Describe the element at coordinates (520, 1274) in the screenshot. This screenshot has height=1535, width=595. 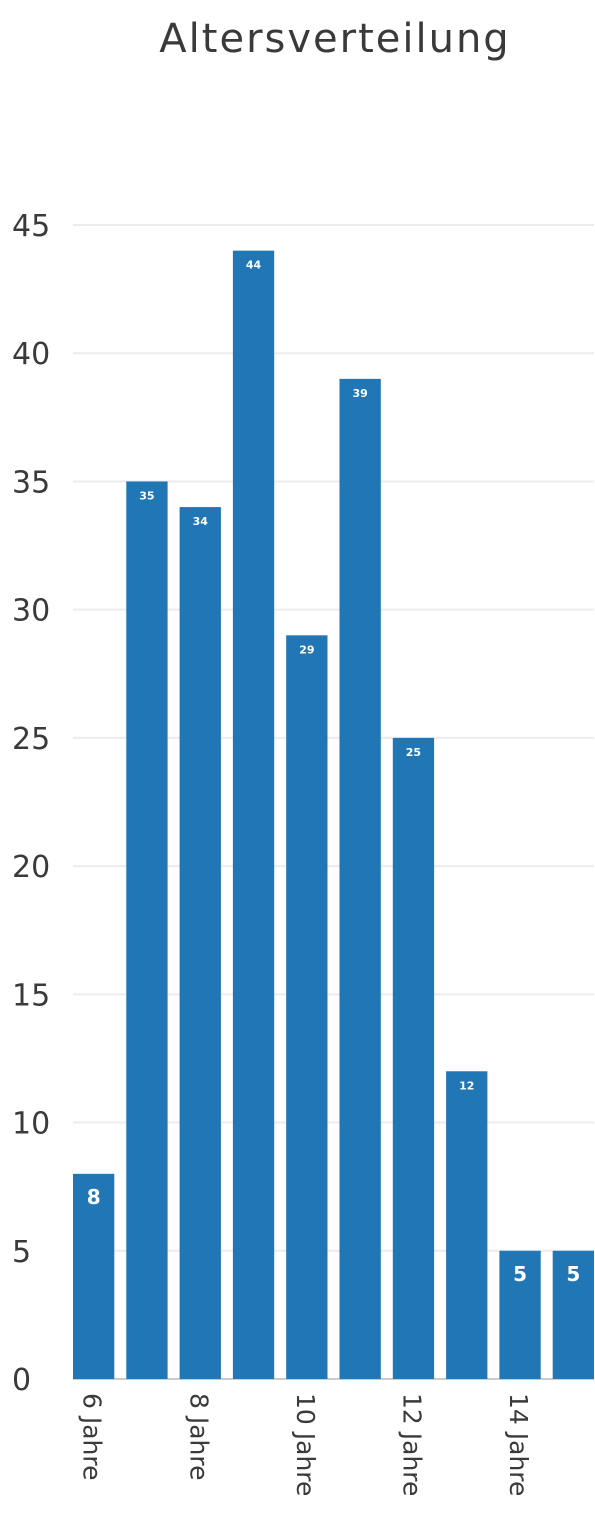
I see `bar-value-label-8: 5` at that location.